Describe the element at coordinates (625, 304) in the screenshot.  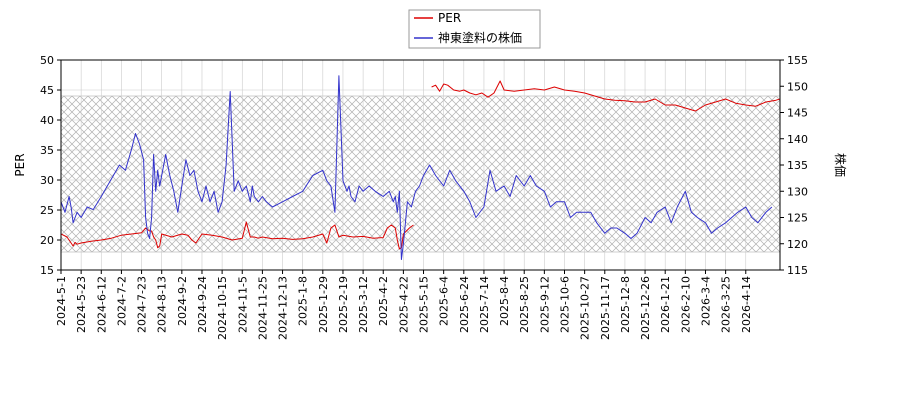
I see `x-tick-label-28: 2025-12-8` at that location.